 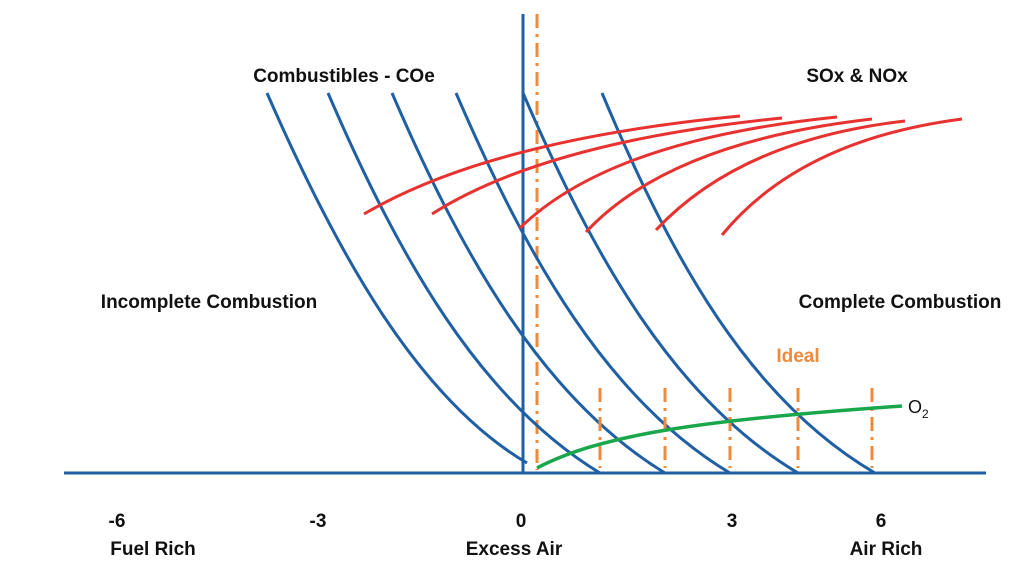 I want to click on sox-nox-curves, so click(x=663, y=175).